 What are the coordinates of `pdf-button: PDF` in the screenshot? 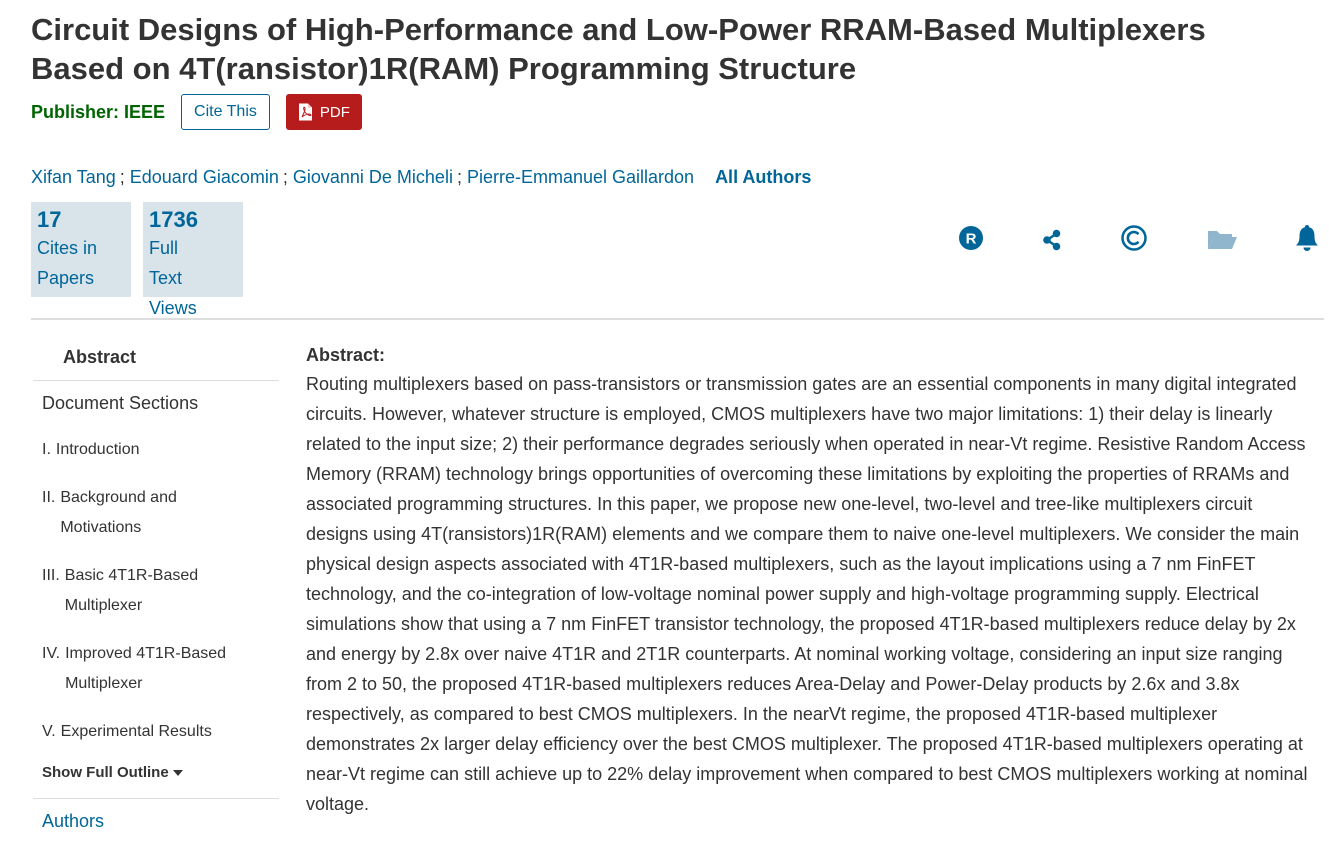 It's located at (323, 112).